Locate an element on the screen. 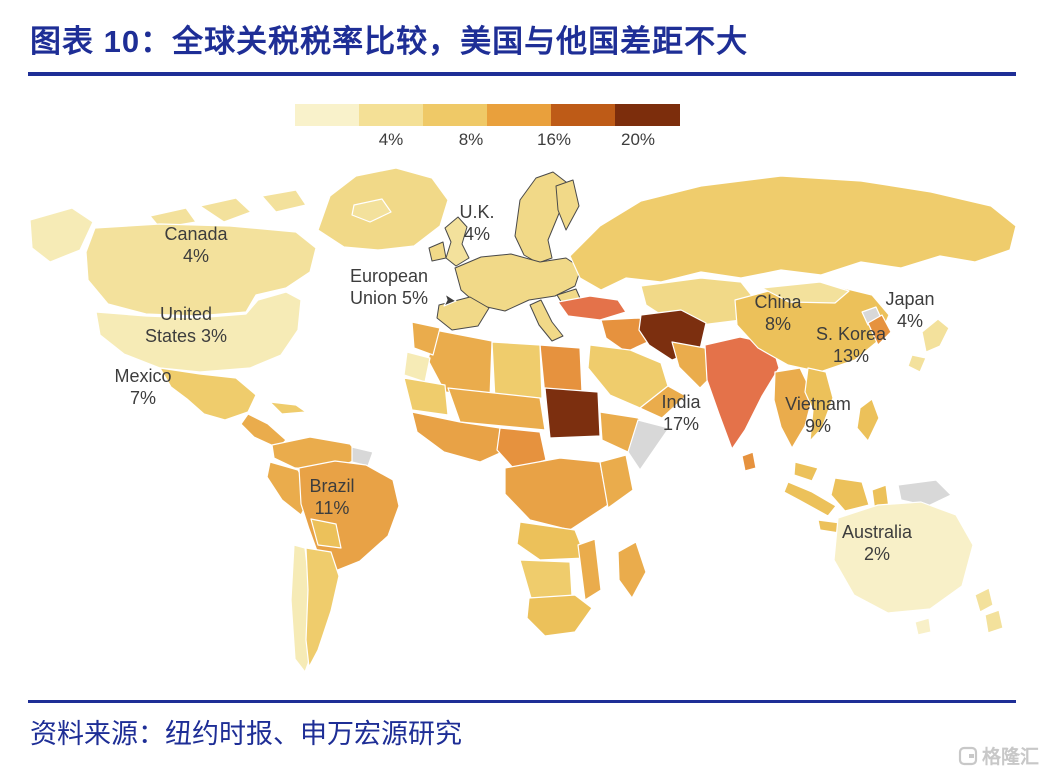  map-legend is located at coordinates (487, 117).